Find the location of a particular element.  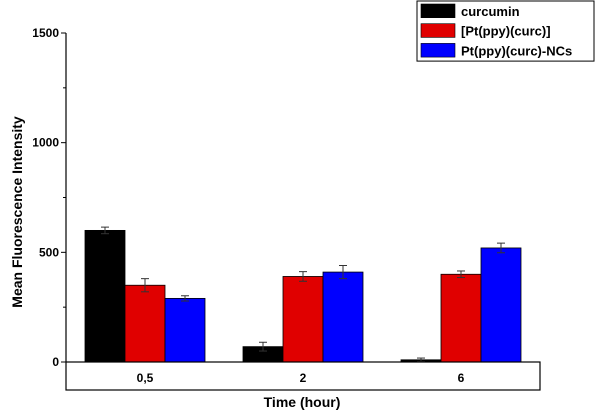

y-tick-label: 0 is located at coordinates (55, 362).